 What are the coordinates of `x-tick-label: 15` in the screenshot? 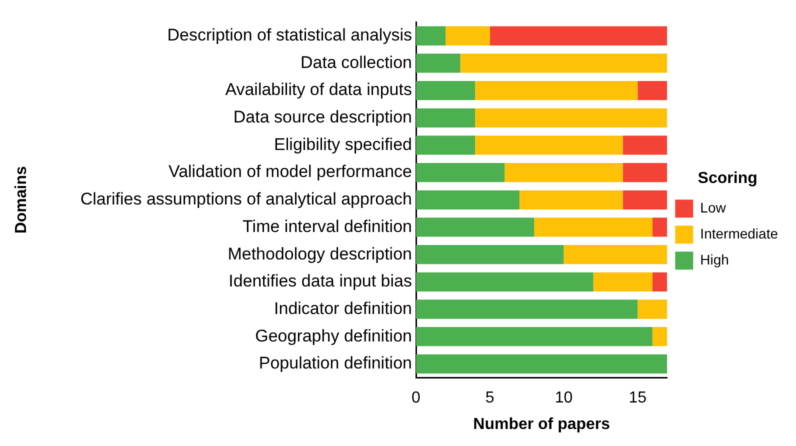 It's located at (637, 398).